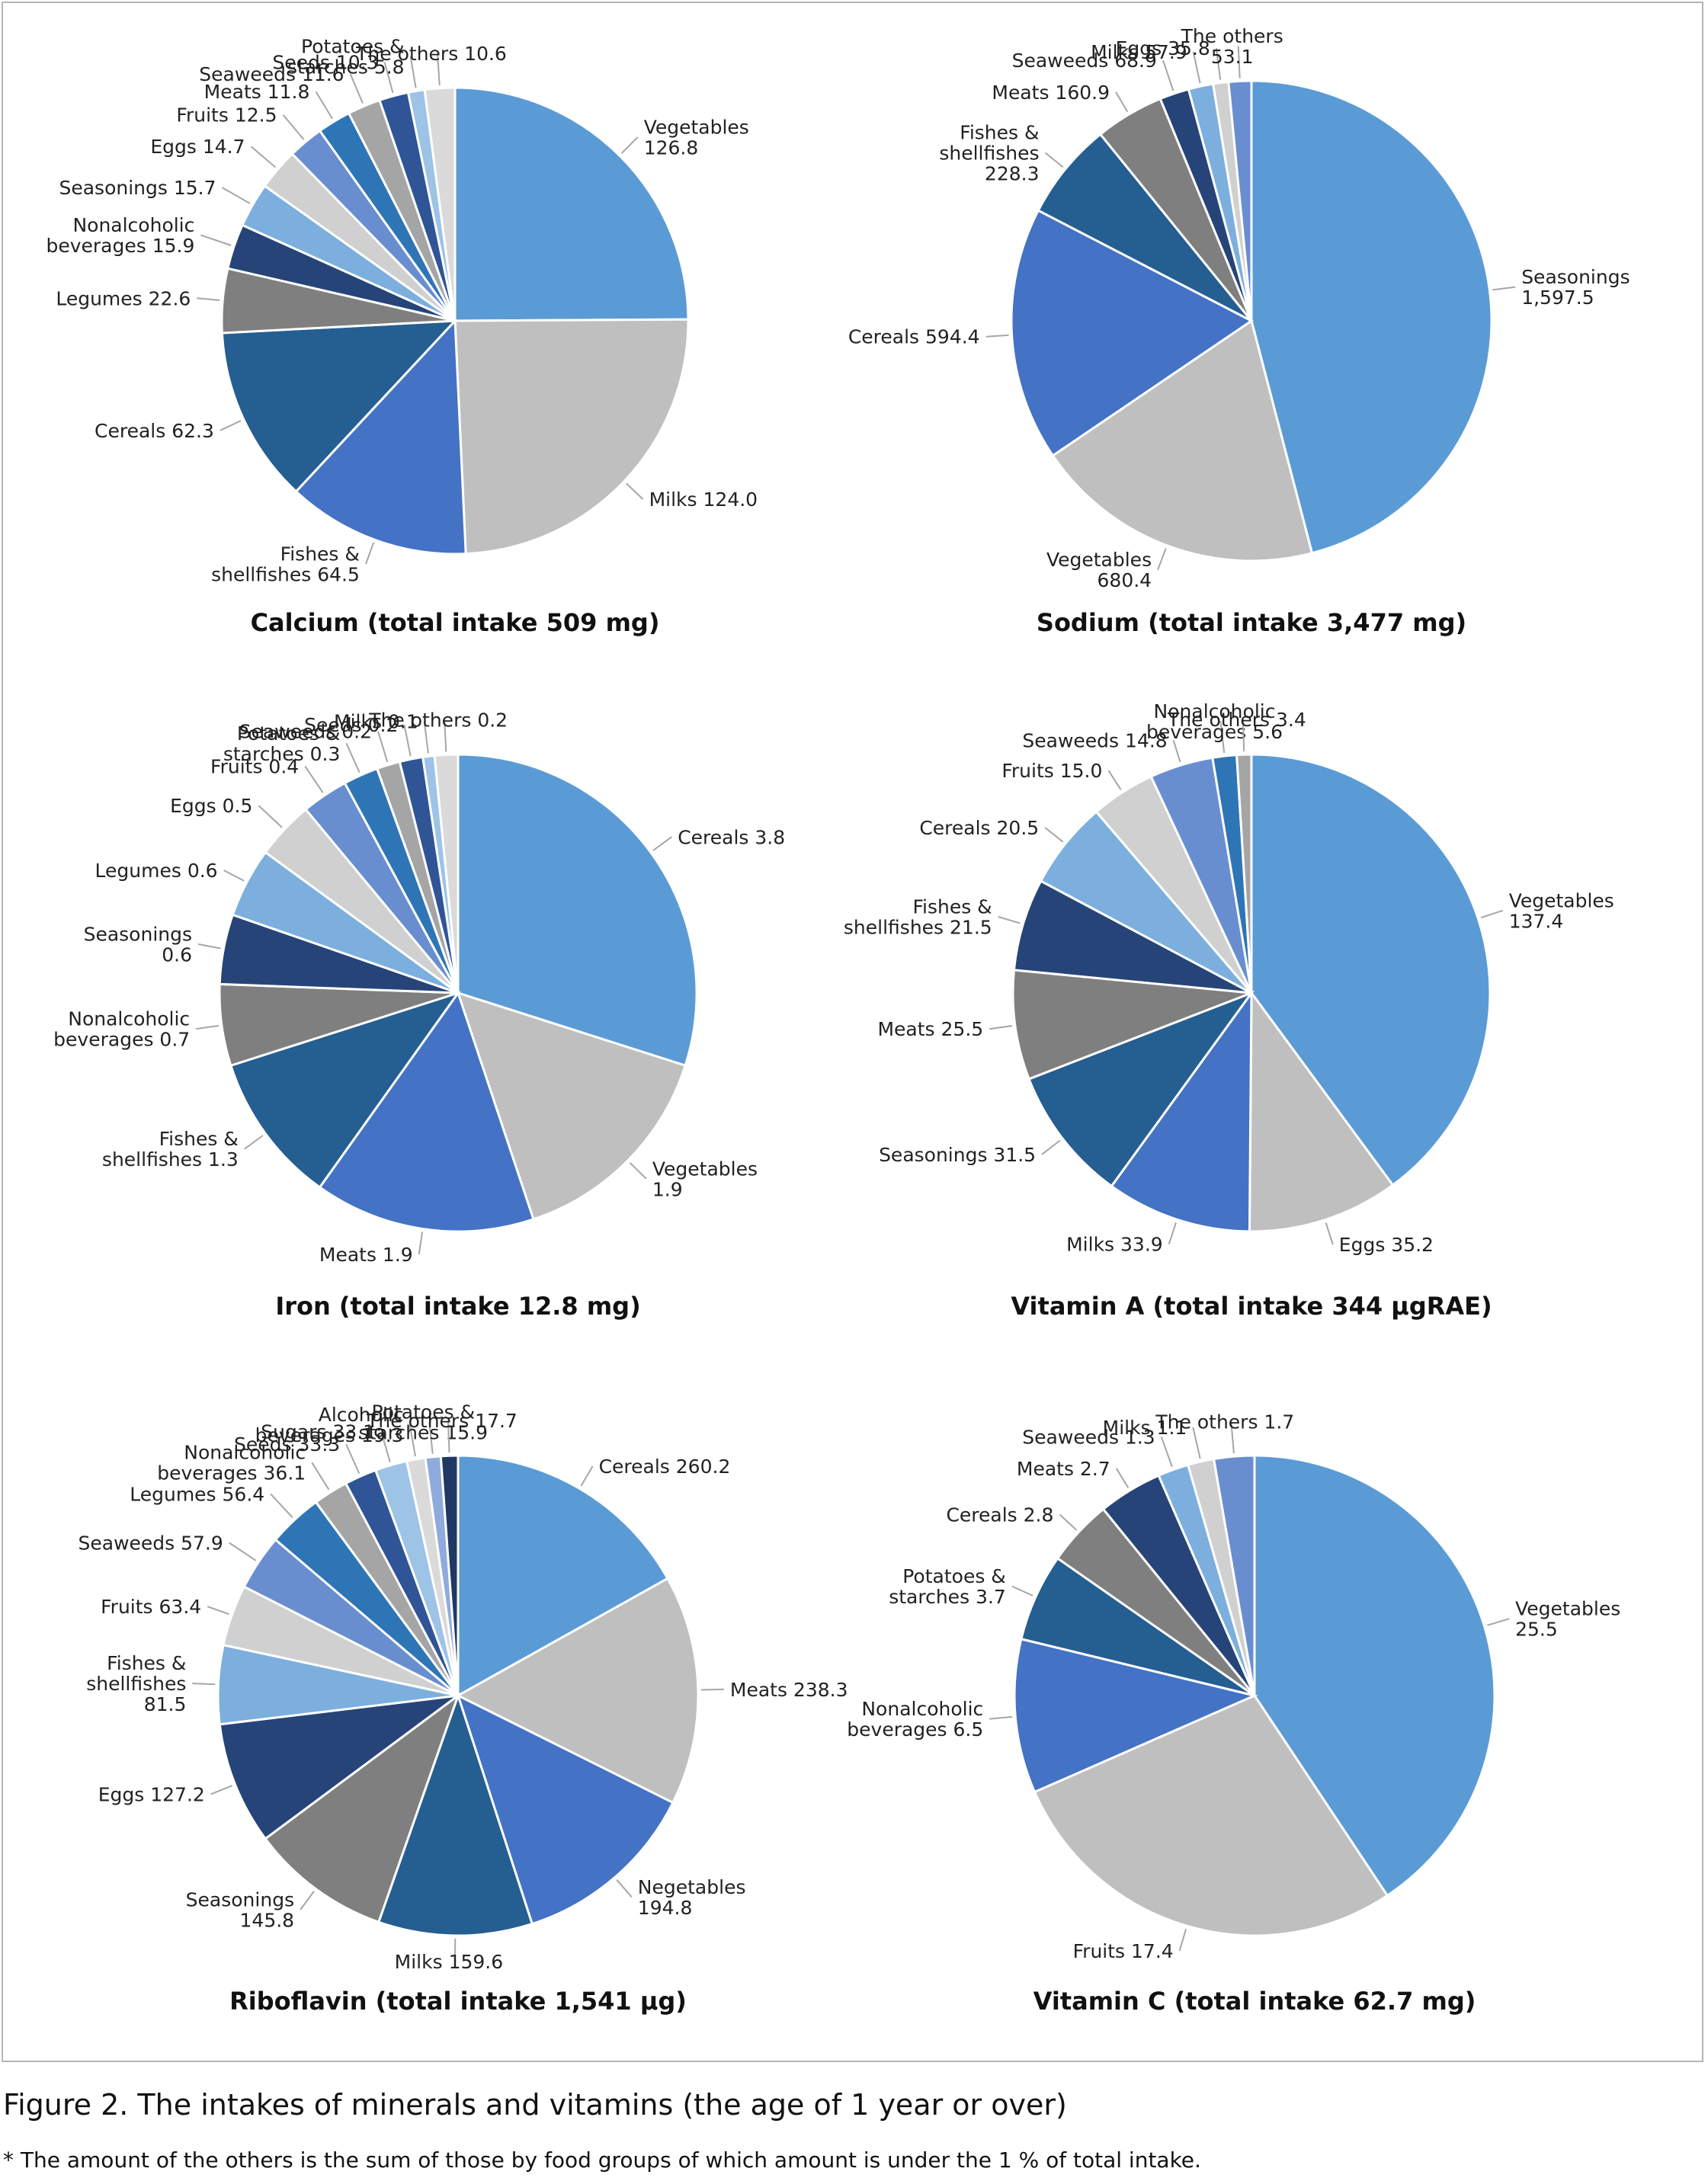  What do you see at coordinates (282, 743) in the screenshot?
I see `data-label-potatoes-starches: Potatoes & starches 0.3` at bounding box center [282, 743].